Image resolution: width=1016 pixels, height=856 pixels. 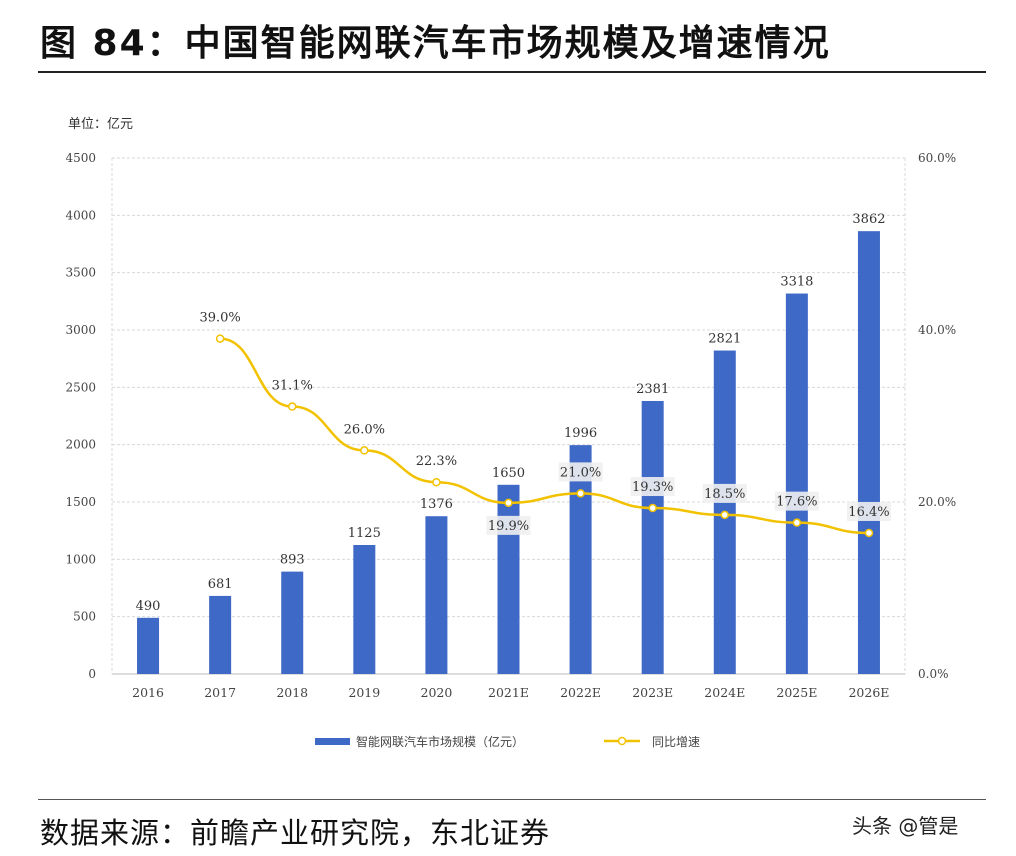 I want to click on x-axis-tick: 2017, so click(x=220, y=692).